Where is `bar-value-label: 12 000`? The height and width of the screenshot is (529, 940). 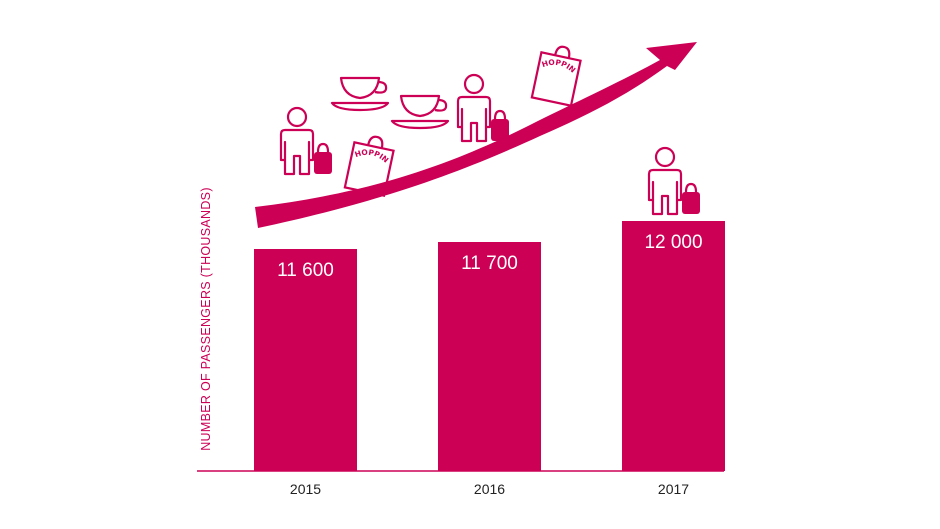 bar-value-label: 12 000 is located at coordinates (673, 242).